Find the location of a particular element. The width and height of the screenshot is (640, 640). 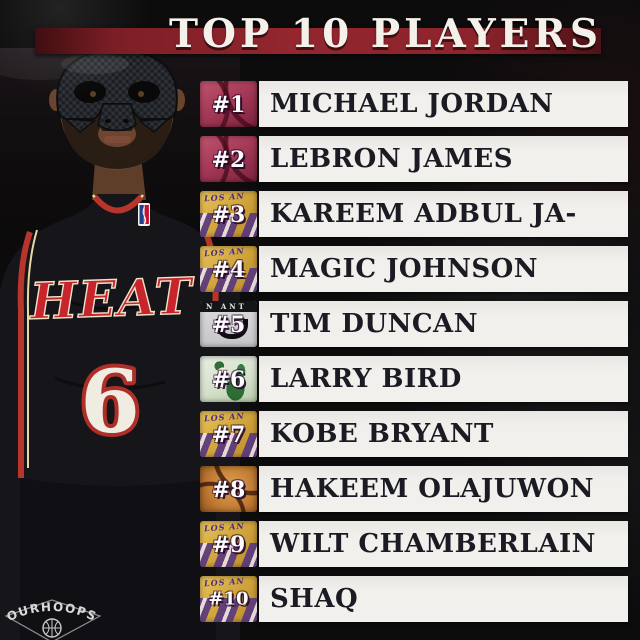

list-item: LOS AN #9 WILT CHAMBERLAIN is located at coordinates (414, 544).